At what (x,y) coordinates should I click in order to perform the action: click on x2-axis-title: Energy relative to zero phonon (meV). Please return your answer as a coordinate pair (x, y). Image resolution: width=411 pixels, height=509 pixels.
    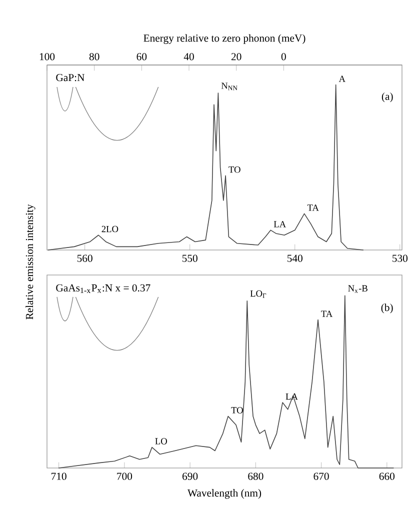
    Looking at the image, I should click on (225, 39).